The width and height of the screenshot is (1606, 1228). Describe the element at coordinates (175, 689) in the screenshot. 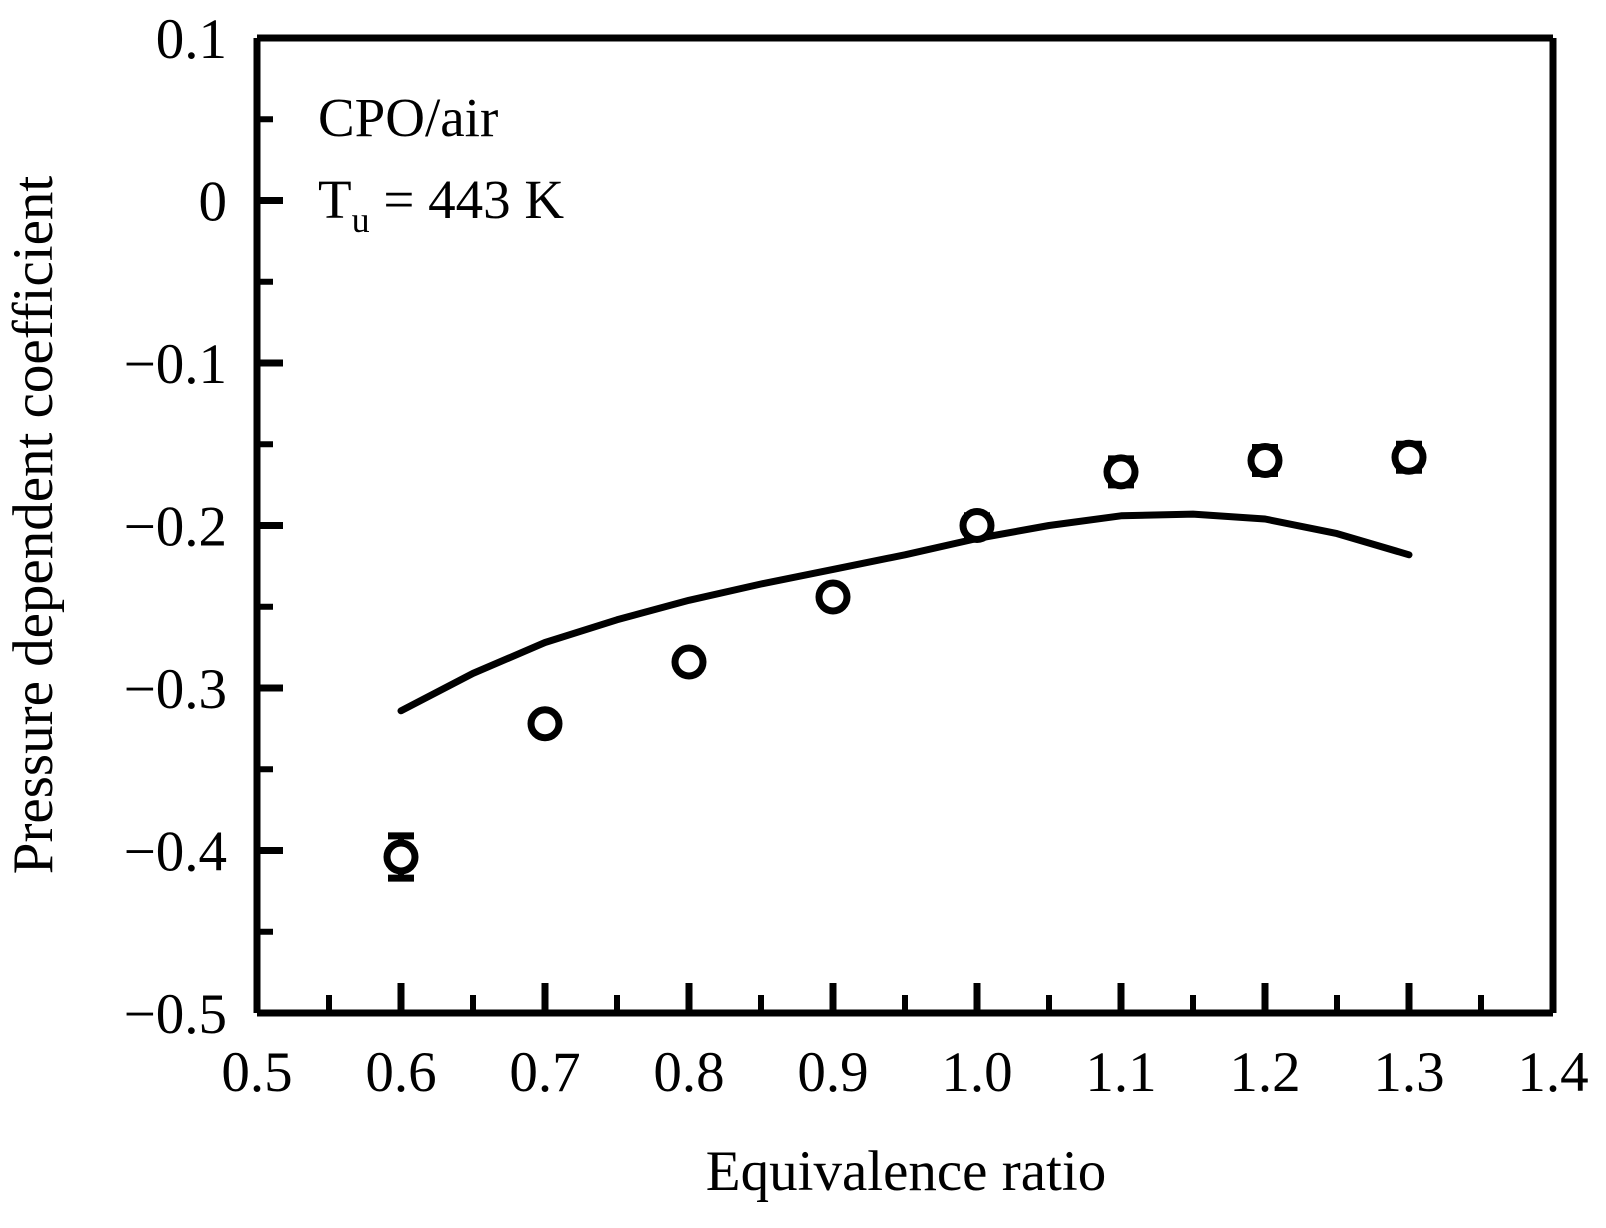

I see `y-tick-label: −0.3` at that location.